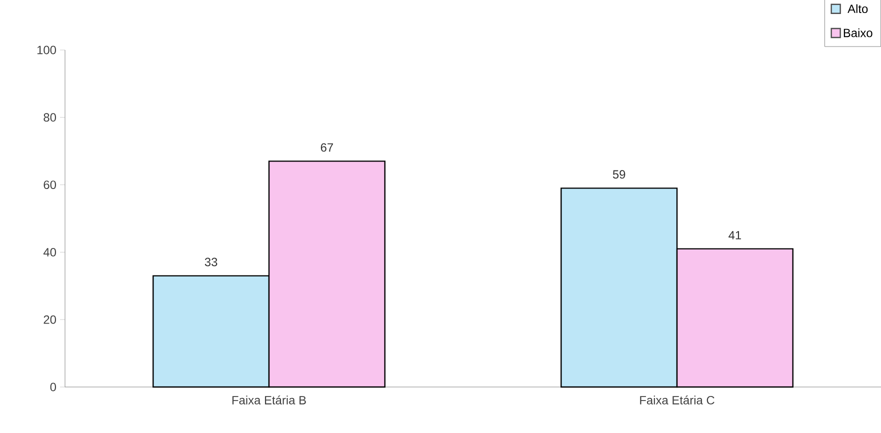  I want to click on y-tick-label: 40, so click(49, 252).